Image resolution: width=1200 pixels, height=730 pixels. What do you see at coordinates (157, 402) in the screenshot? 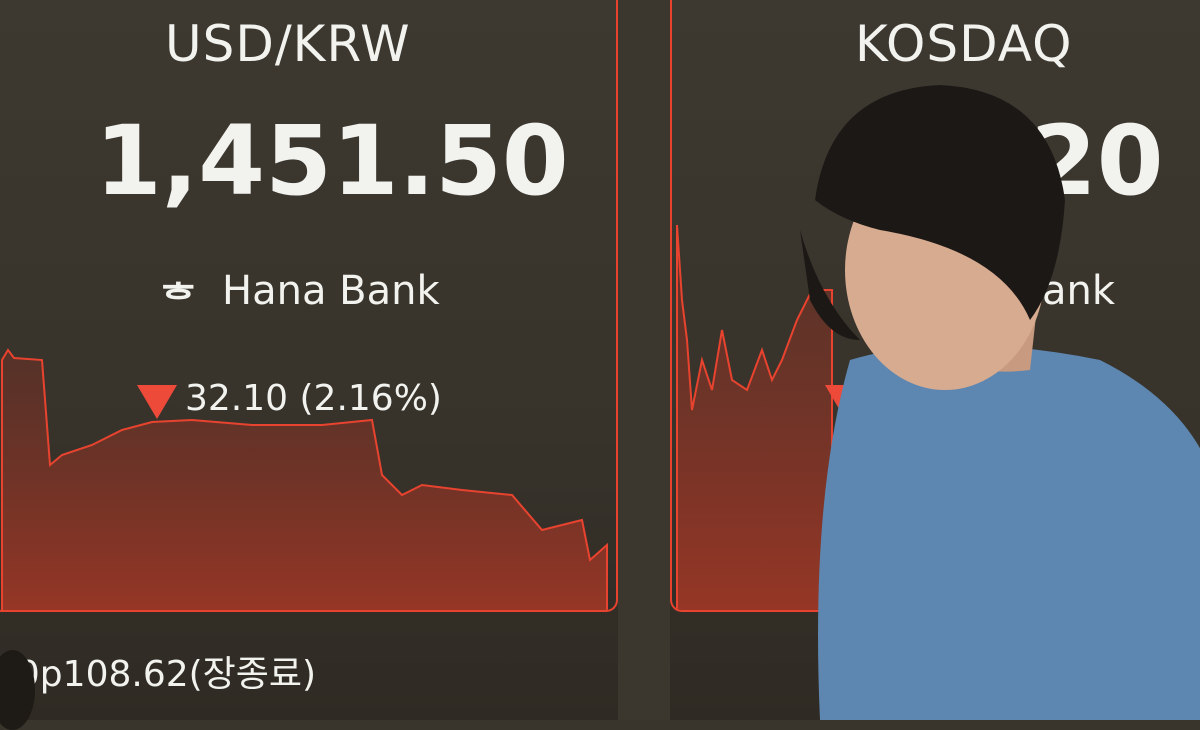
I see `down-triangle-icon` at bounding box center [157, 402].